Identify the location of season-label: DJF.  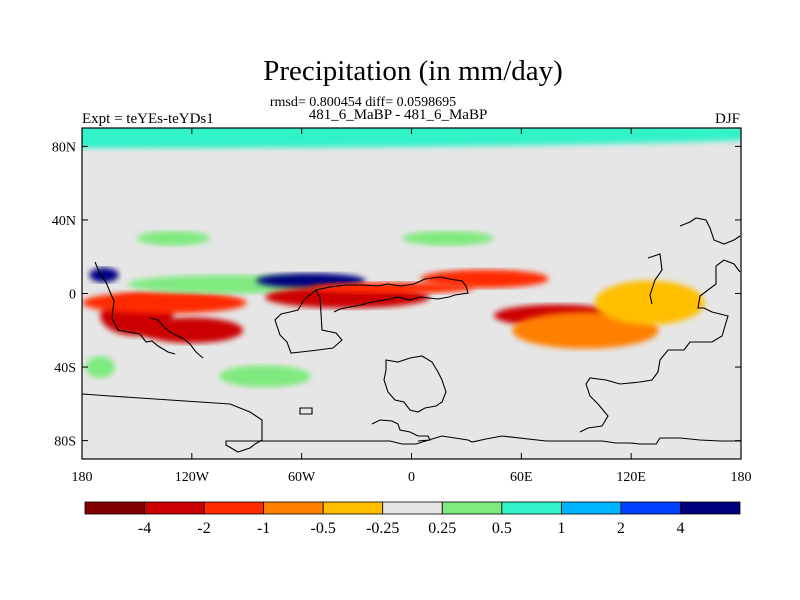
(727, 119).